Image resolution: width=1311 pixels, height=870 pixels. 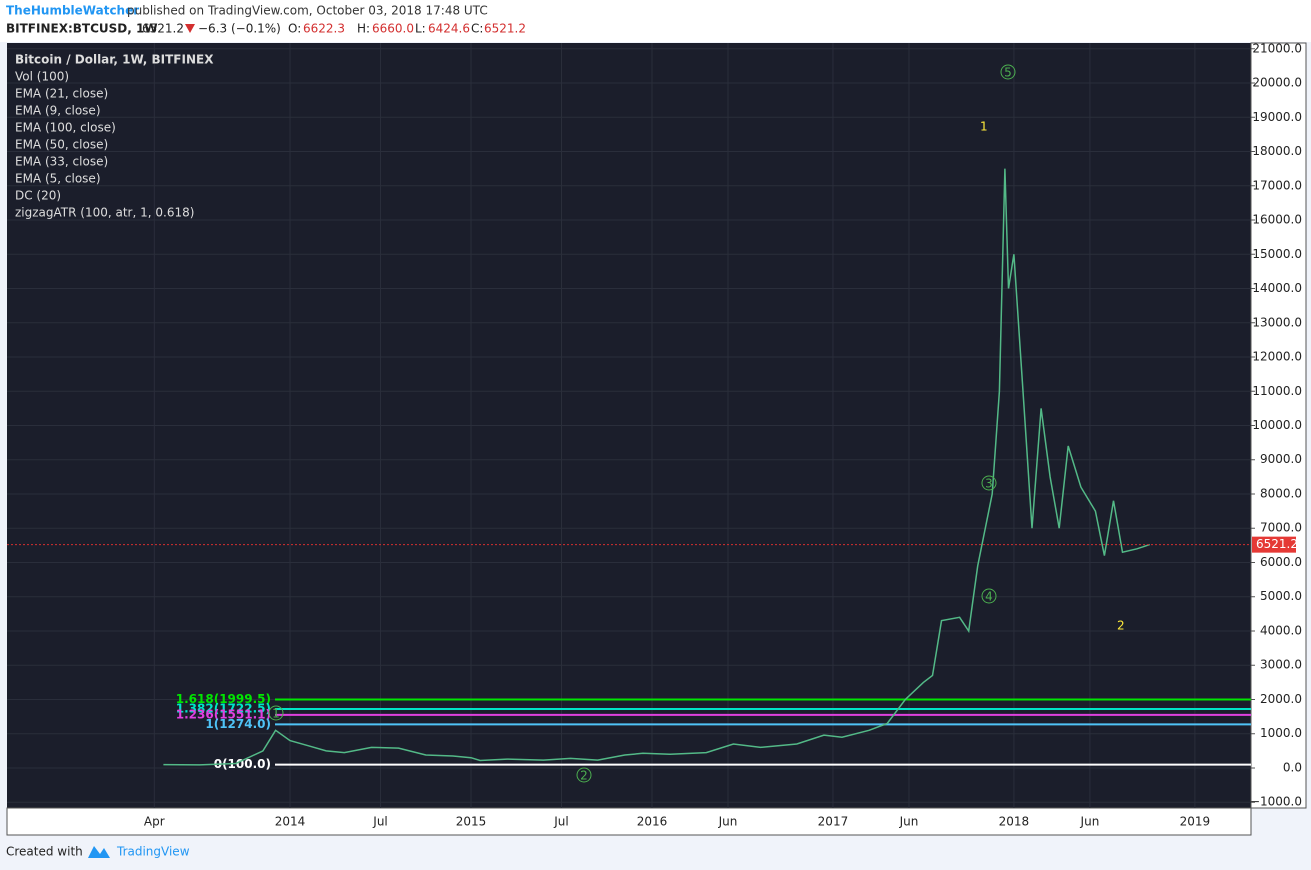 What do you see at coordinates (984, 127) in the screenshot?
I see `annotation: 1` at bounding box center [984, 127].